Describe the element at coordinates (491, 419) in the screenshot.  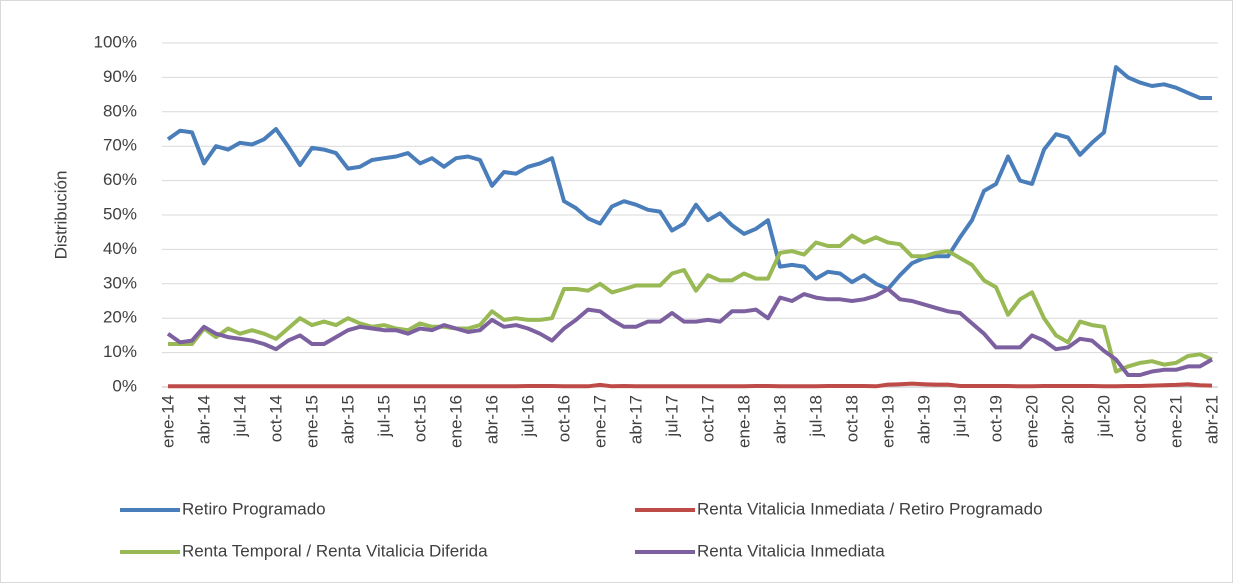
I see `x-tick-label: abr-16` at that location.